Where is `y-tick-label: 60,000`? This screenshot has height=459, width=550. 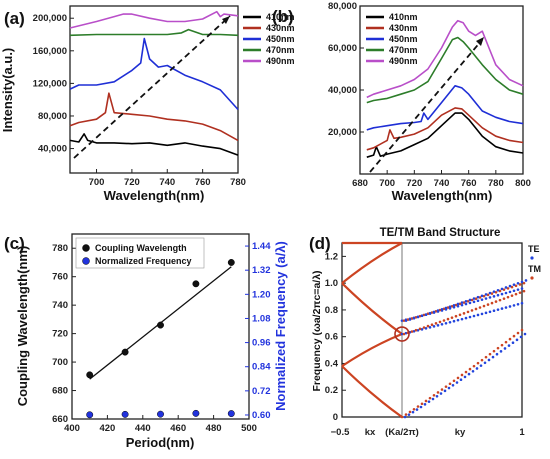 y-tick-label: 60,000 is located at coordinates (342, 48).